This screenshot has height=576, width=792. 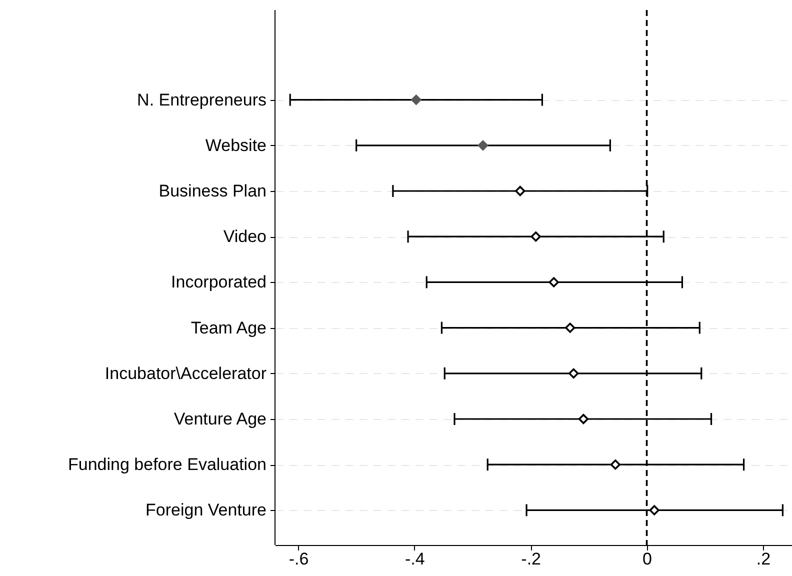 What do you see at coordinates (647, 559) in the screenshot?
I see `x-tick-label: 0` at bounding box center [647, 559].